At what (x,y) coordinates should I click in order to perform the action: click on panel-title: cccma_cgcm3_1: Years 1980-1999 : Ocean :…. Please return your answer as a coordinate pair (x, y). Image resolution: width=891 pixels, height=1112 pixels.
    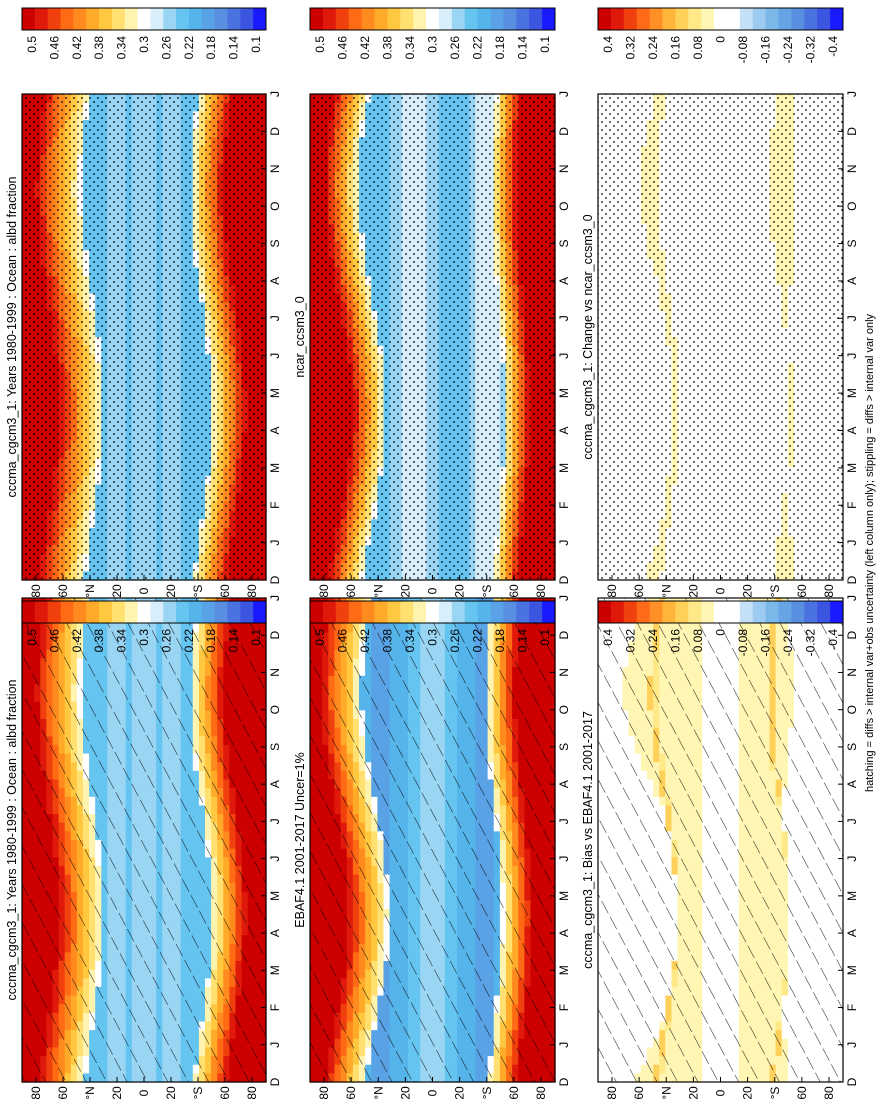
    Looking at the image, I should click on (12, 839).